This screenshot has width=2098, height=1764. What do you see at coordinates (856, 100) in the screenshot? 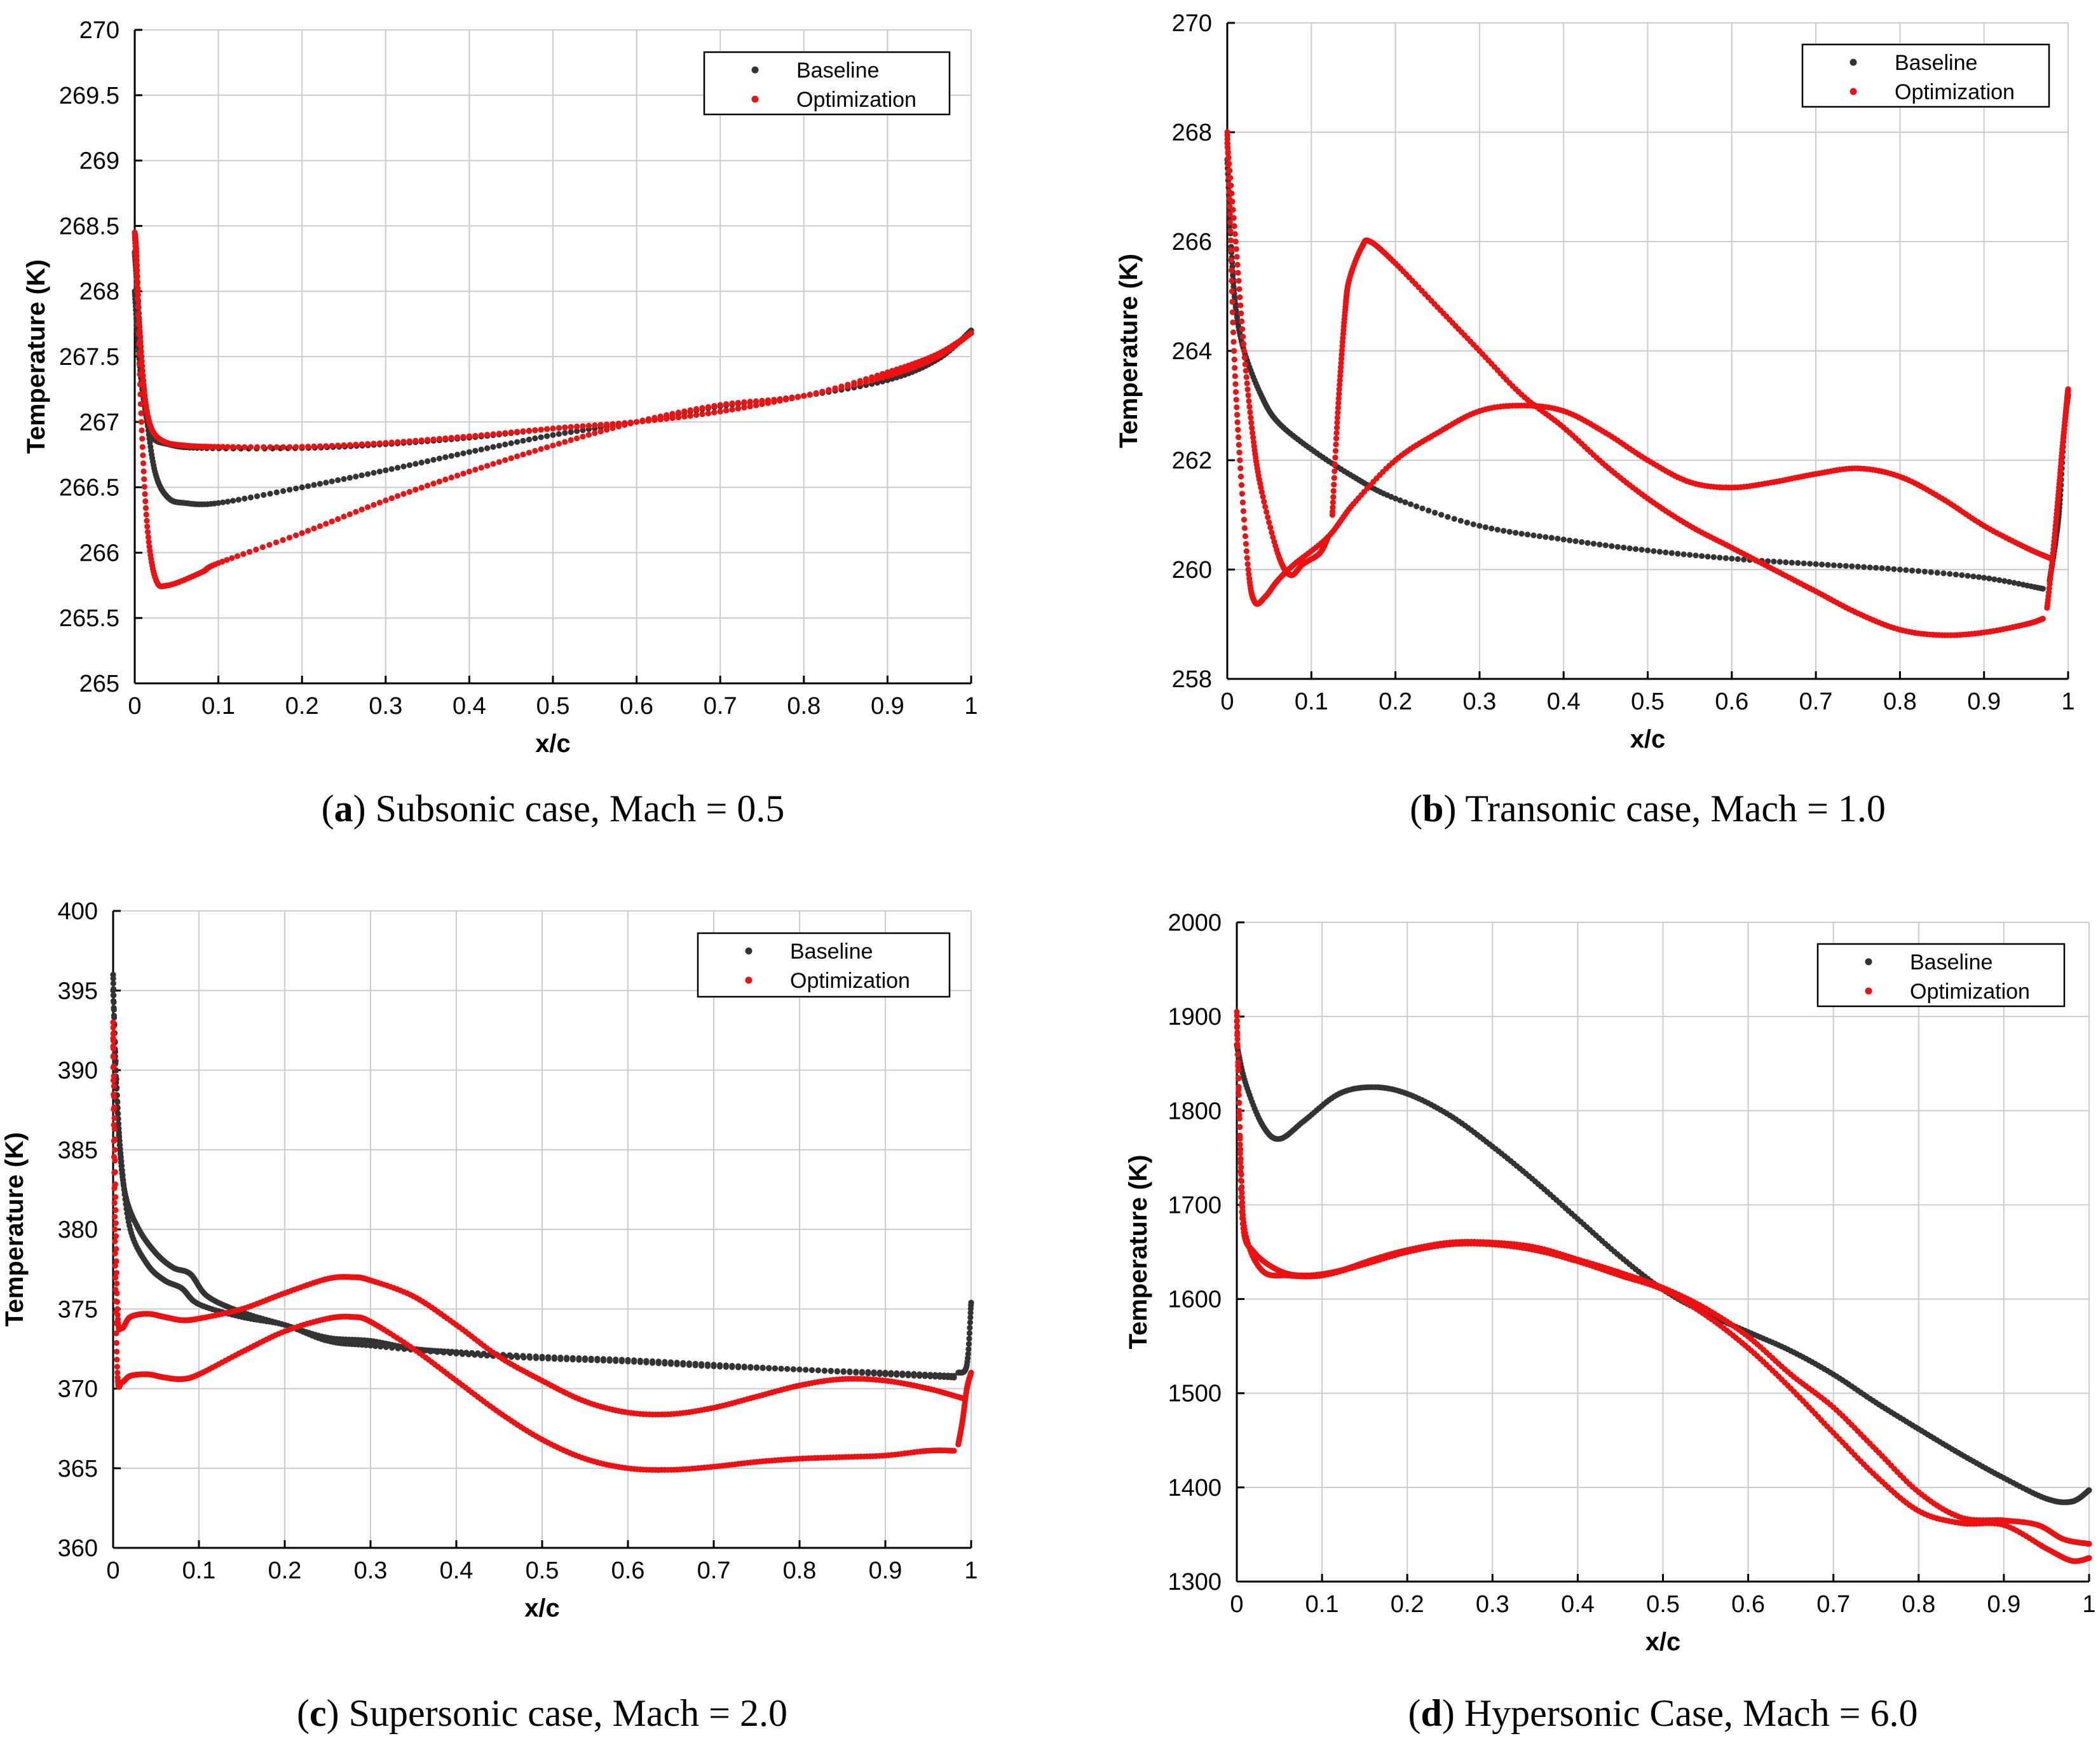
I see `legend-label: Optimization` at bounding box center [856, 100].